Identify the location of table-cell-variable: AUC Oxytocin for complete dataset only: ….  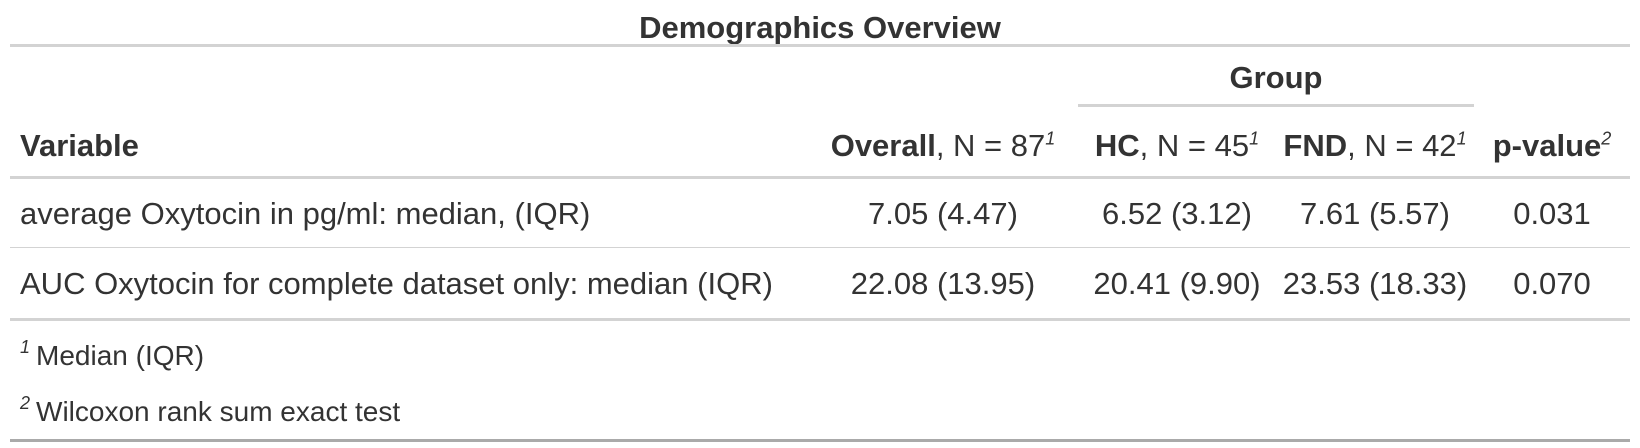
(396, 283).